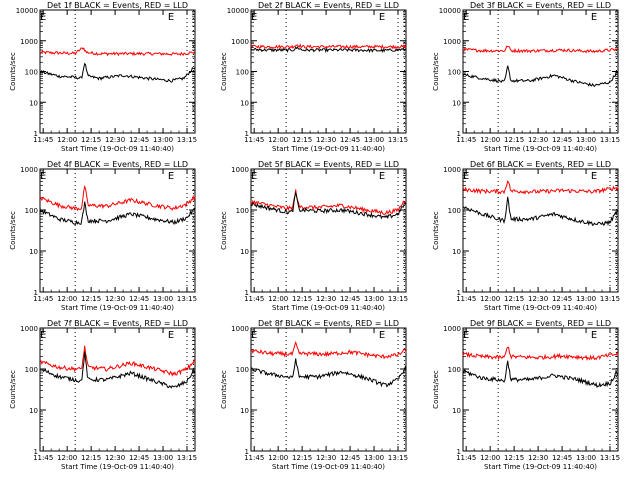 This screenshot has width=640, height=480. Describe the element at coordinates (328, 323) in the screenshot. I see `panel-title: Det 8f BLACK = Events, RED = LLD` at that location.